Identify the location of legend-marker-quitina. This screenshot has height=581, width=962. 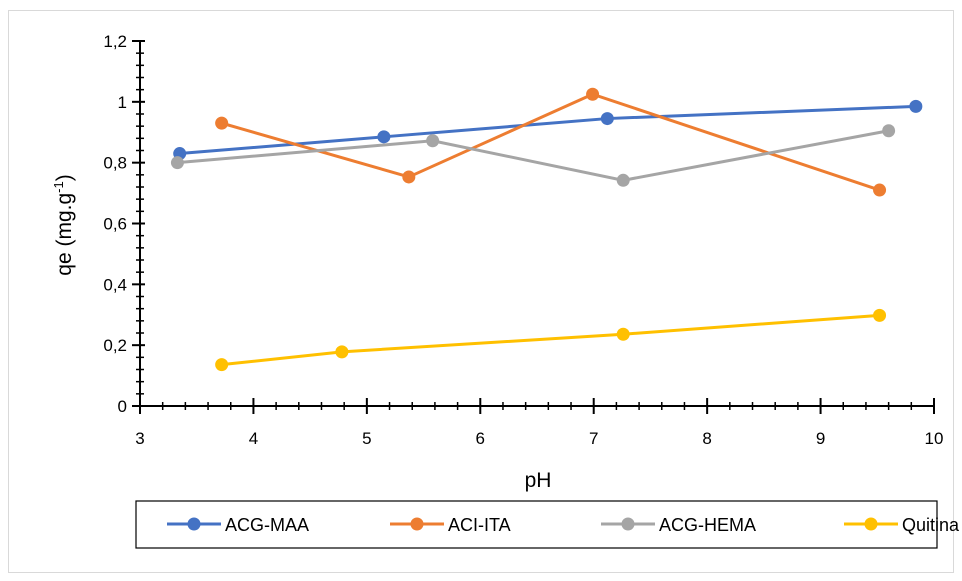
(871, 524).